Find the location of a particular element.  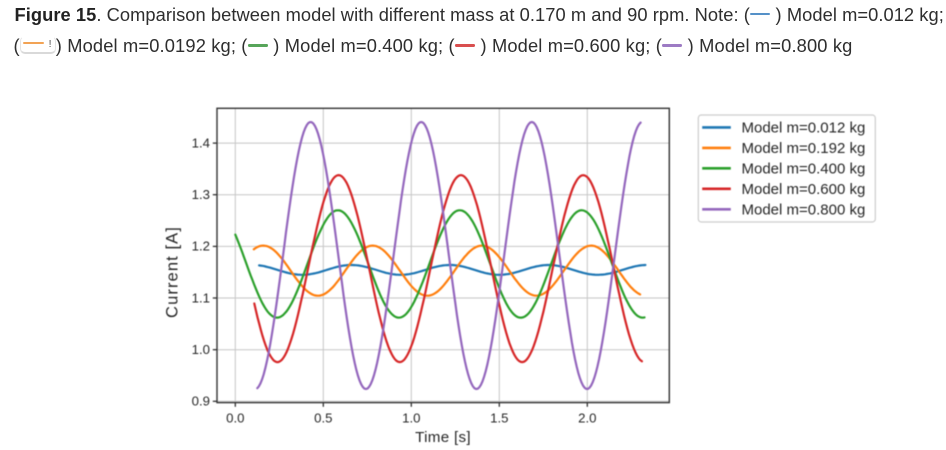

svg-text: 0.9 is located at coordinates (201, 401).